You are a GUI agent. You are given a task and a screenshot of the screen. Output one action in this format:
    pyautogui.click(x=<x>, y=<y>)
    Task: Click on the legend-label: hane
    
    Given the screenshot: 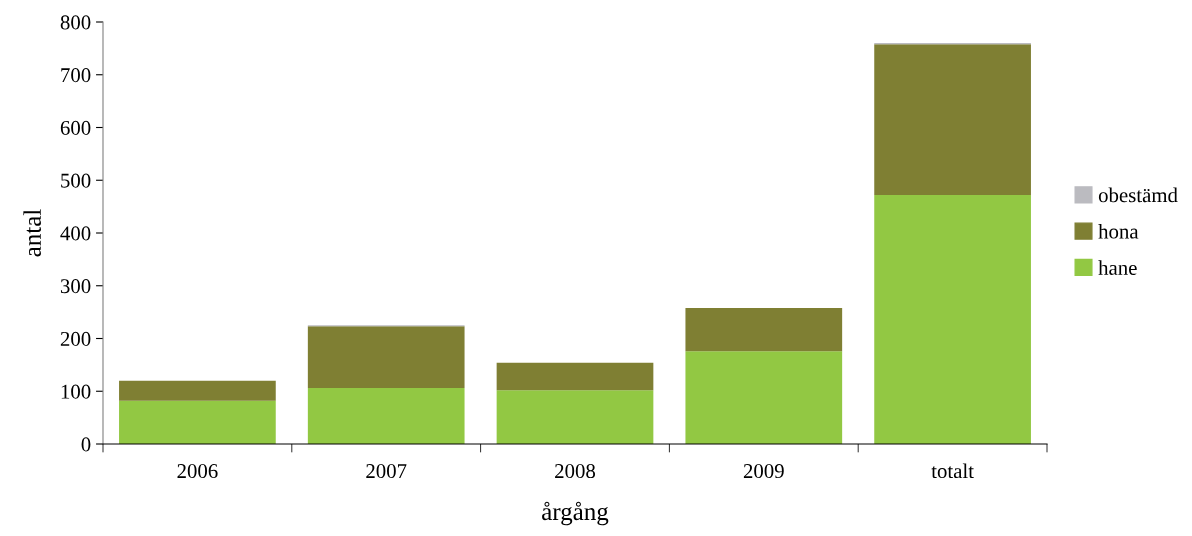 What is the action you would take?
    pyautogui.click(x=1117, y=267)
    